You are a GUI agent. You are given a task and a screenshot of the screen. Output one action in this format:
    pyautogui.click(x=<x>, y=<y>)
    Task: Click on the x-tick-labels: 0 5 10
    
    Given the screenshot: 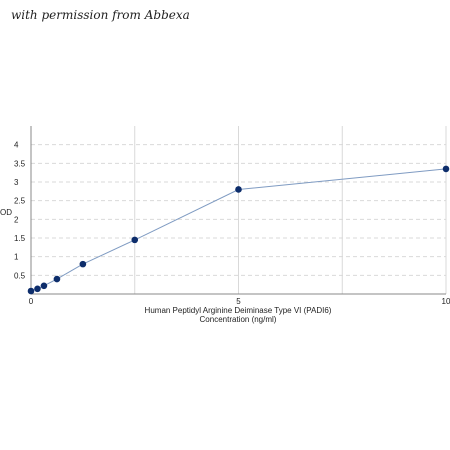 What is the action you would take?
    pyautogui.click(x=239, y=301)
    